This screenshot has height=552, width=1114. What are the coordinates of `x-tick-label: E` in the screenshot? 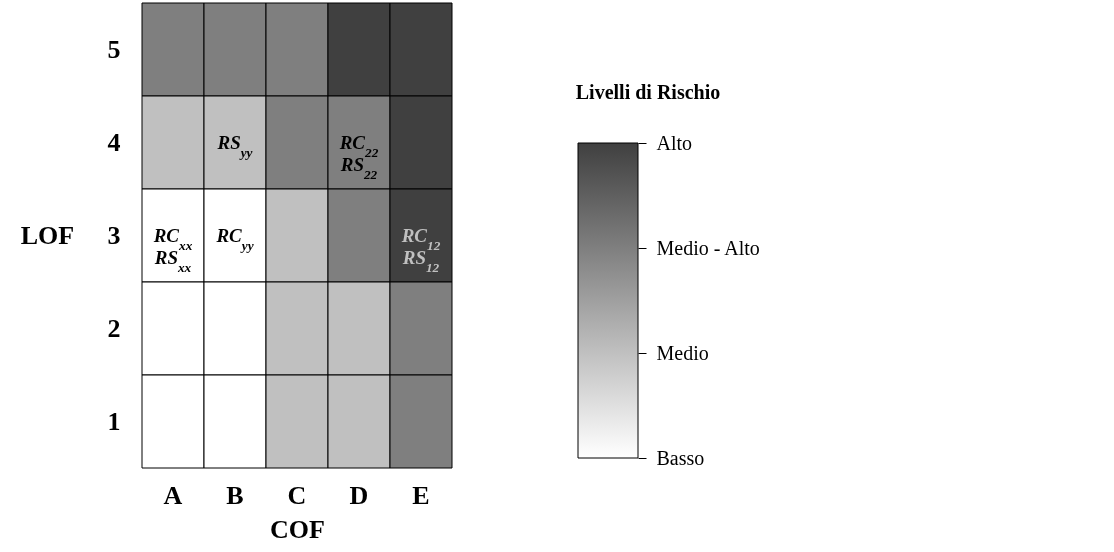 It's located at (421, 495).